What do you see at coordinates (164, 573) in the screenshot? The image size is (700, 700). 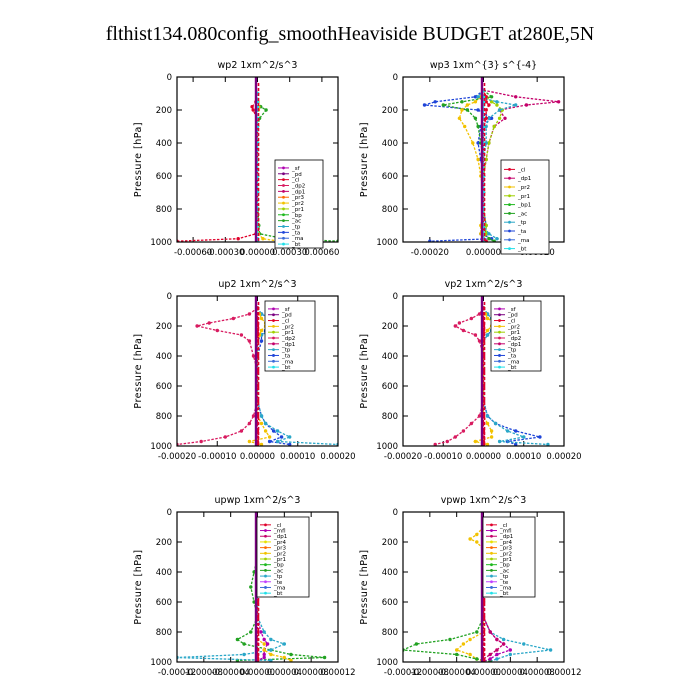 I see `y-tick-label: 400` at bounding box center [164, 573].